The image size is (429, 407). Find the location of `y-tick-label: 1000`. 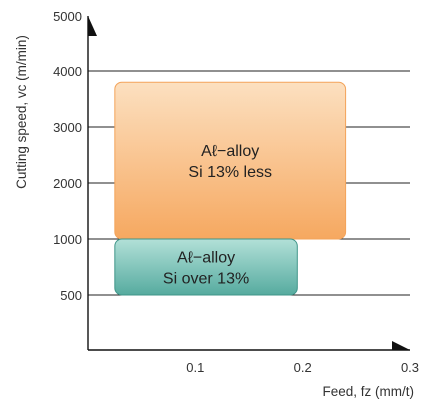

y-tick-label: 1000 is located at coordinates (67, 239).